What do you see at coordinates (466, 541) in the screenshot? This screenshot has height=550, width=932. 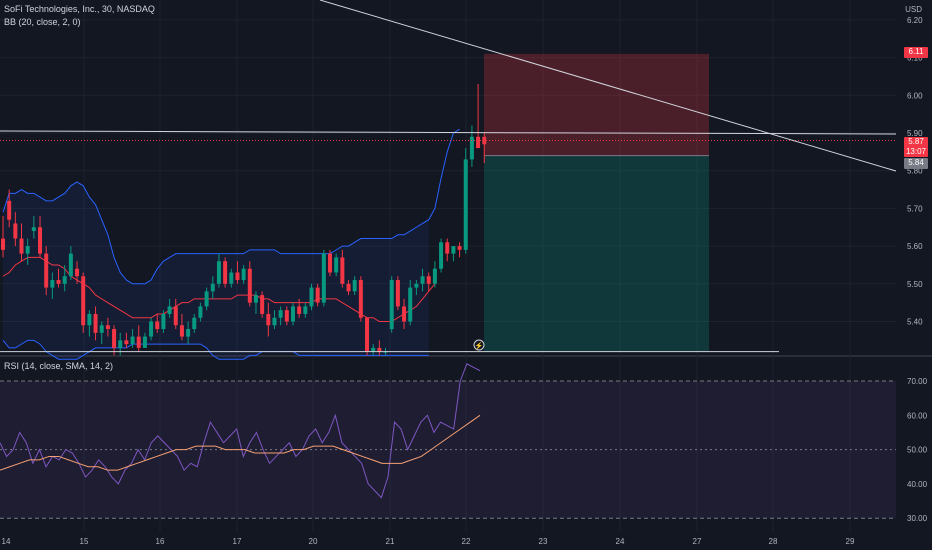 I see `time-tick-6: 22` at bounding box center [466, 541].